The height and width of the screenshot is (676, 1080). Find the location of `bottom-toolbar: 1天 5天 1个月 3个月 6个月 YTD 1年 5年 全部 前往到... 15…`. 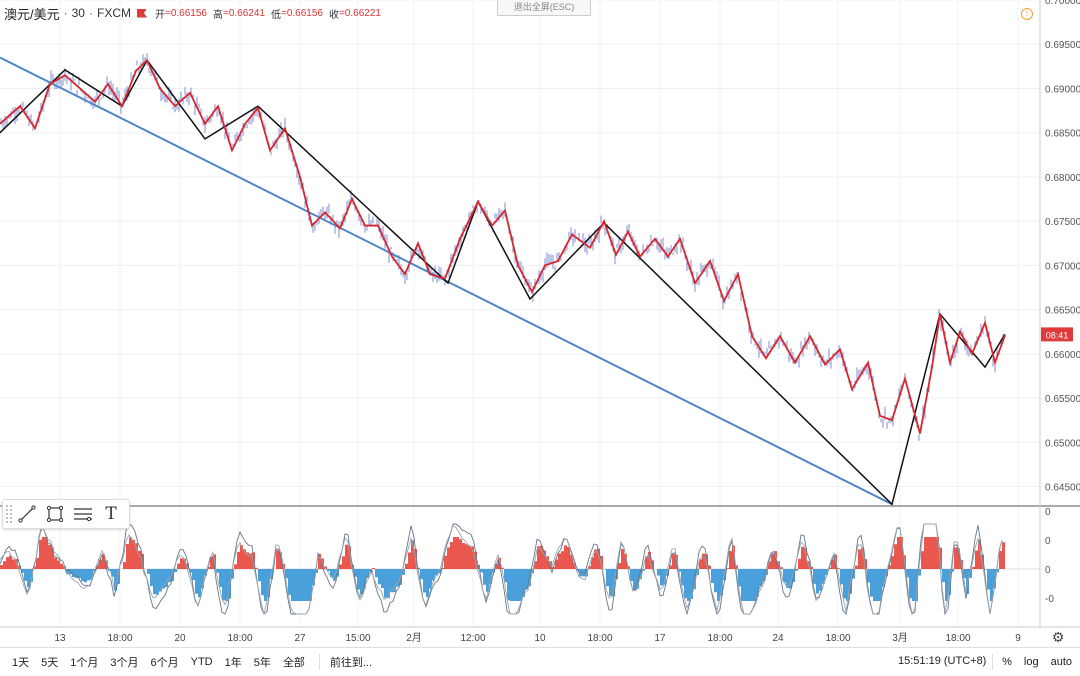

bottom-toolbar: 1天 5天 1个月 3个月 6个月 YTD 1年 5年 全部 前往到... 15… is located at coordinates (540, 661).